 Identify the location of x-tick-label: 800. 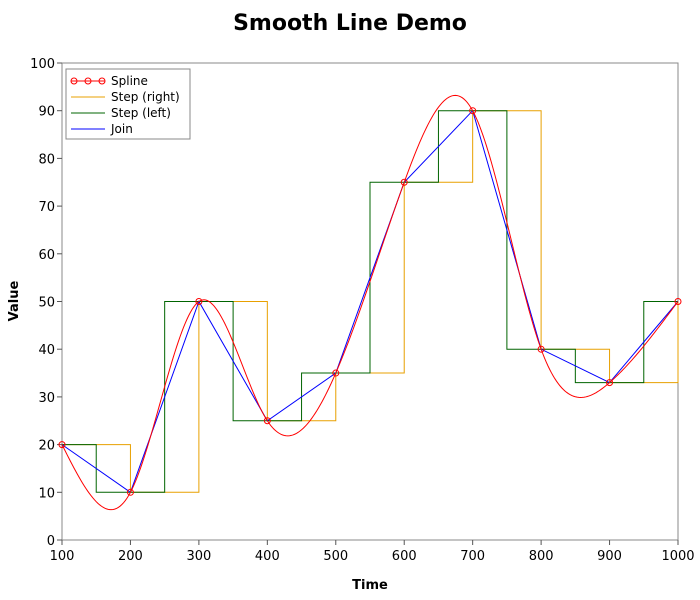
(541, 556).